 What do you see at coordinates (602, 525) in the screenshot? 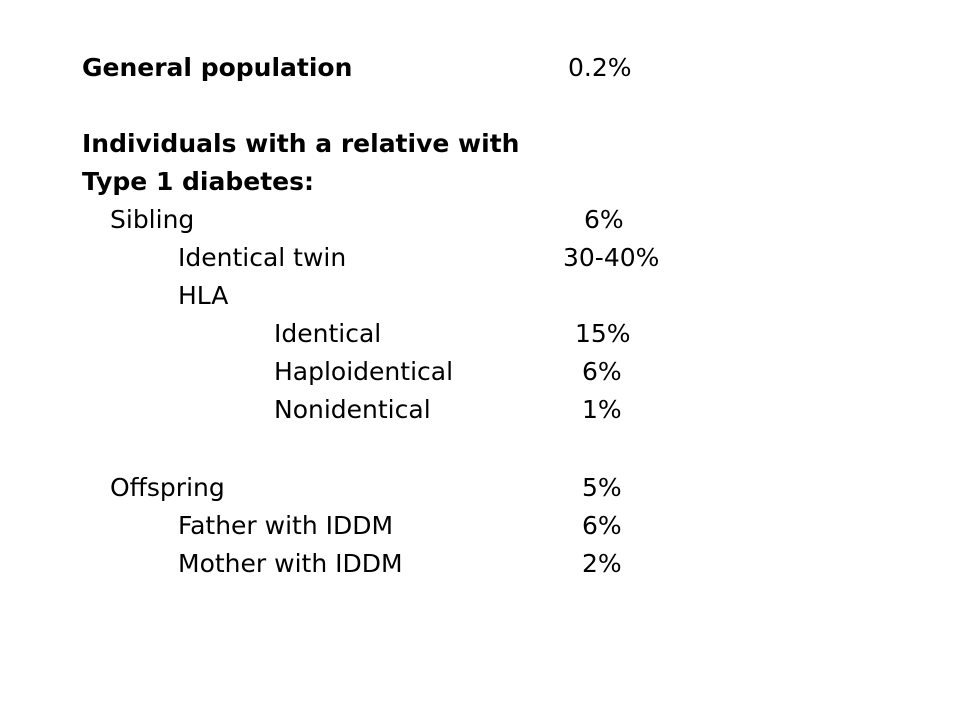
I see `father-value: 6%` at bounding box center [602, 525].